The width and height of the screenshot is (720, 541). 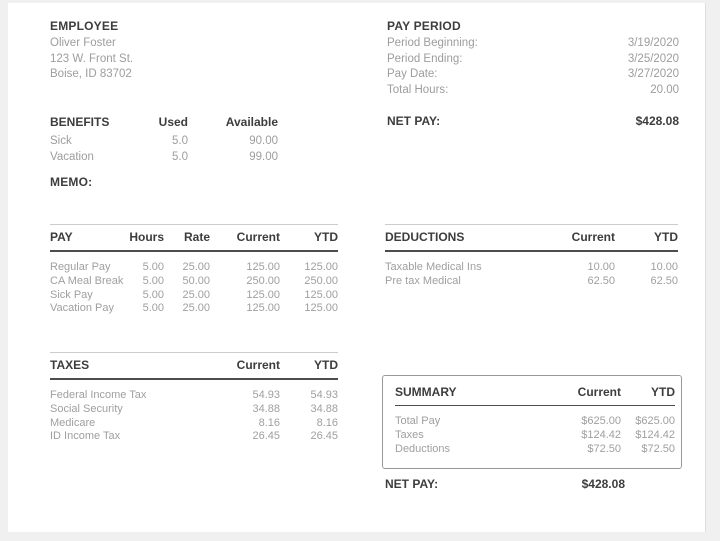 I want to click on pay-row-name: Regular Pay, so click(x=80, y=267).